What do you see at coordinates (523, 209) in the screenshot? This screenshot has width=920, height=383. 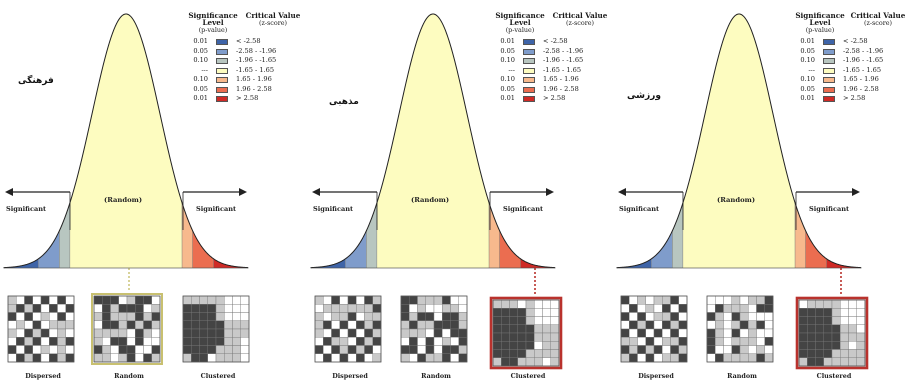 I see `label-significant-right: Significant` at bounding box center [523, 209].